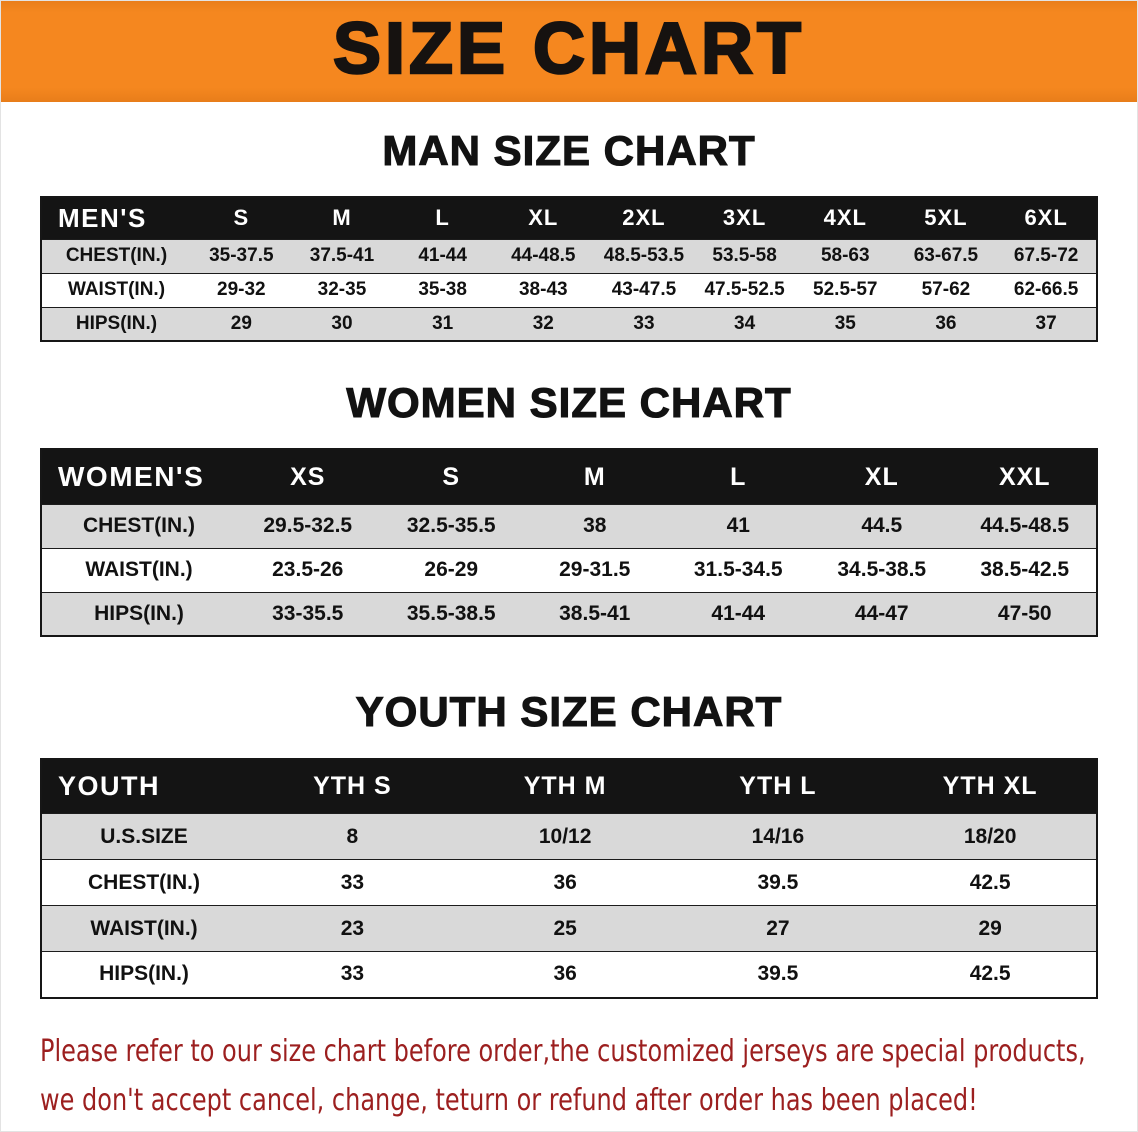  Describe the element at coordinates (342, 324) in the screenshot. I see `value-cell: 30` at that location.